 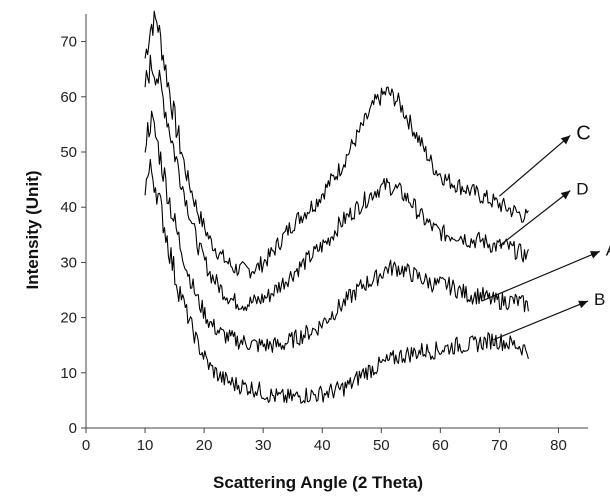 I want to click on y-tick-label: 50, so click(x=68, y=152).